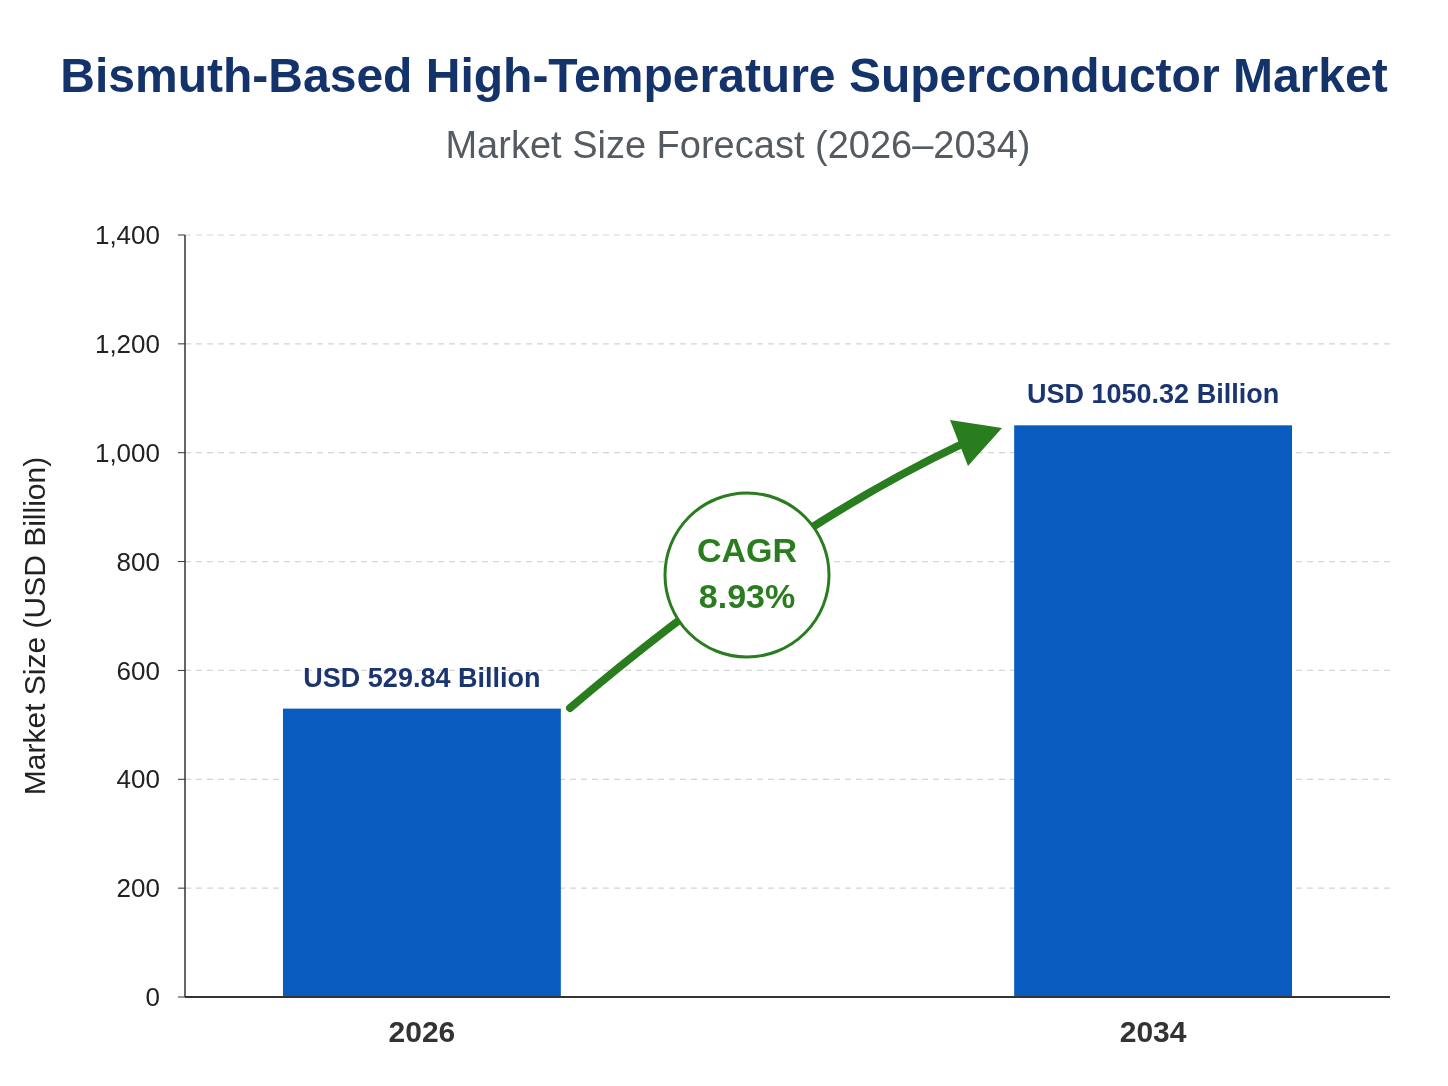  Describe the element at coordinates (1153, 394) in the screenshot. I see `data-label: USD 1050.32 Billion` at that location.